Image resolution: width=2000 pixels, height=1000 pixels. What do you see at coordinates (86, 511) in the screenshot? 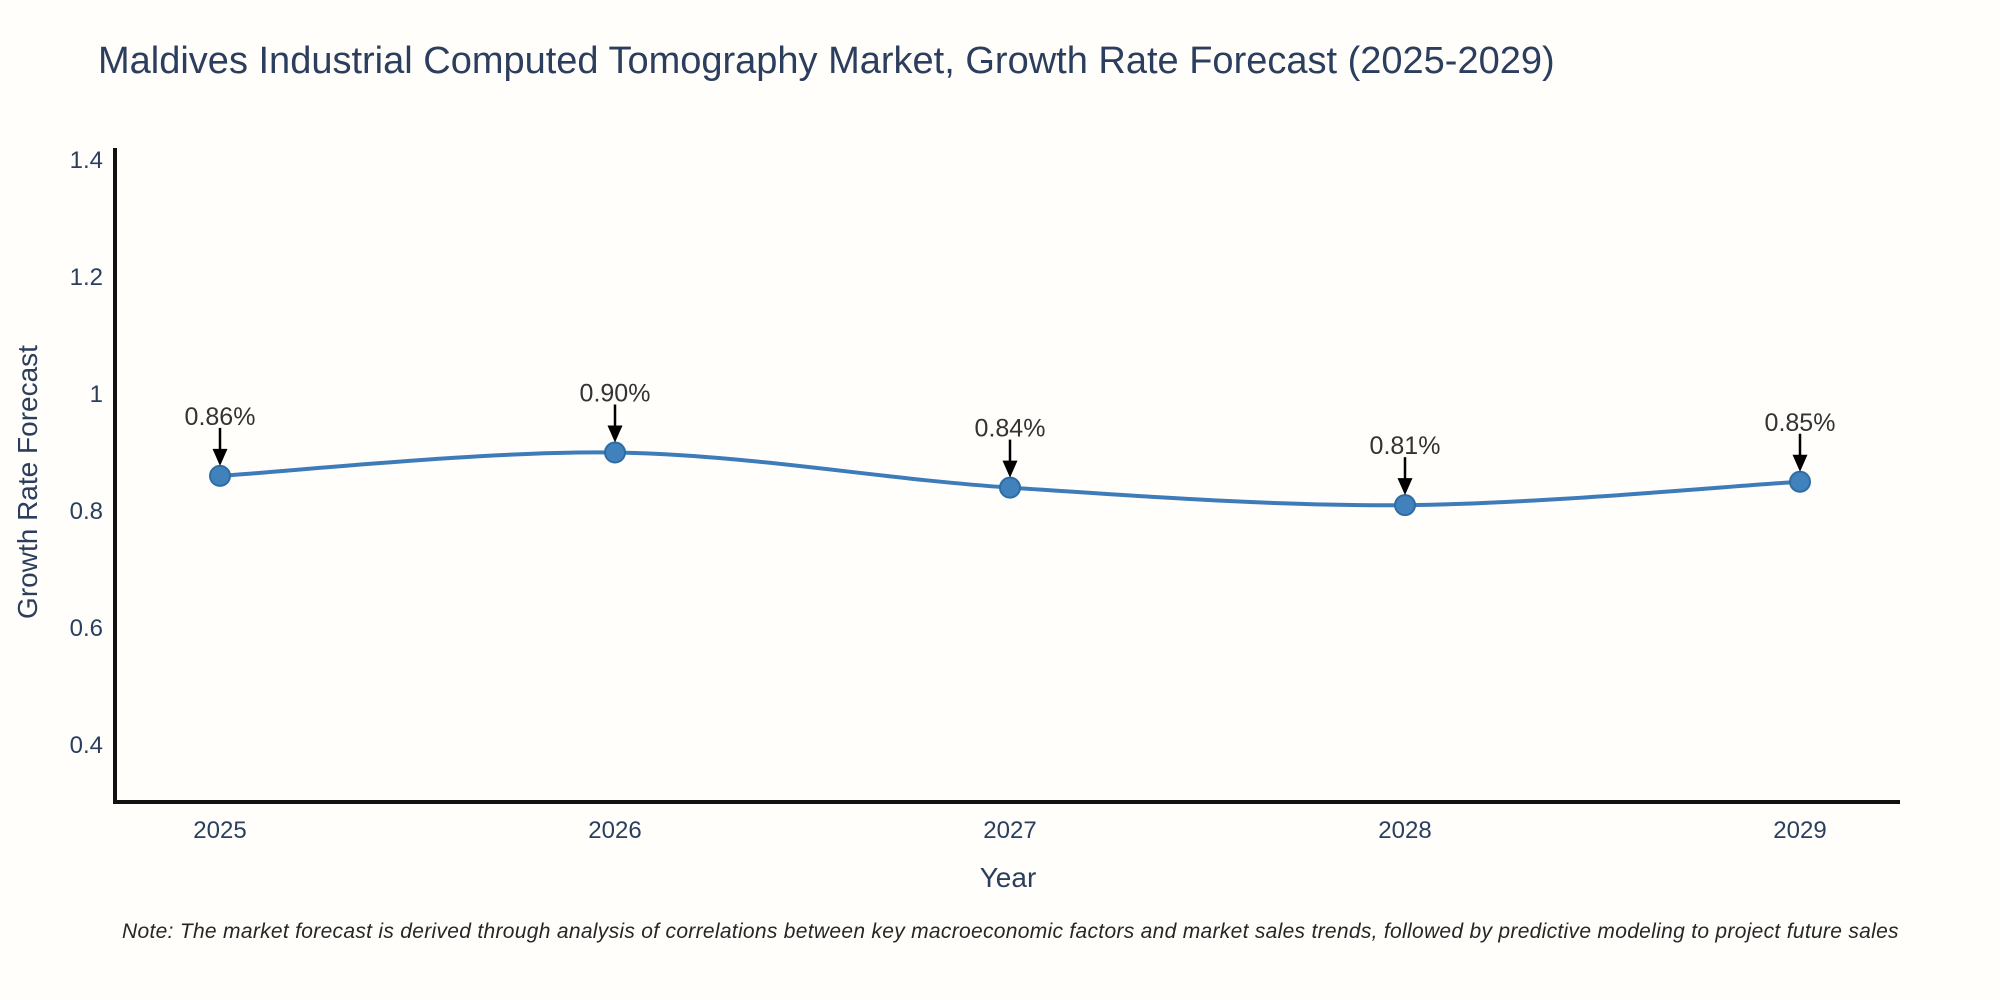
I see `y-tick-label-0.8: 0.8` at bounding box center [86, 511].